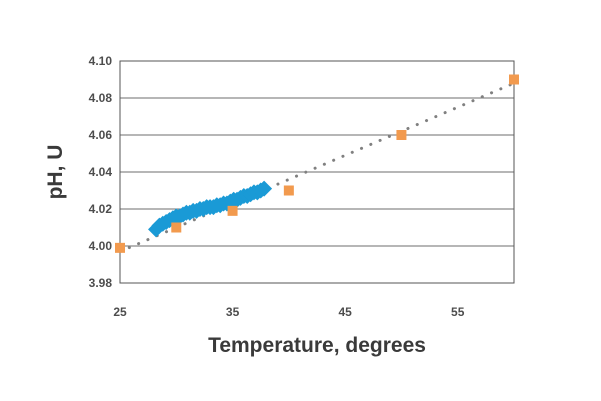 This screenshot has height=401, width=601. I want to click on y-axis-title: pH, U, so click(55, 172).